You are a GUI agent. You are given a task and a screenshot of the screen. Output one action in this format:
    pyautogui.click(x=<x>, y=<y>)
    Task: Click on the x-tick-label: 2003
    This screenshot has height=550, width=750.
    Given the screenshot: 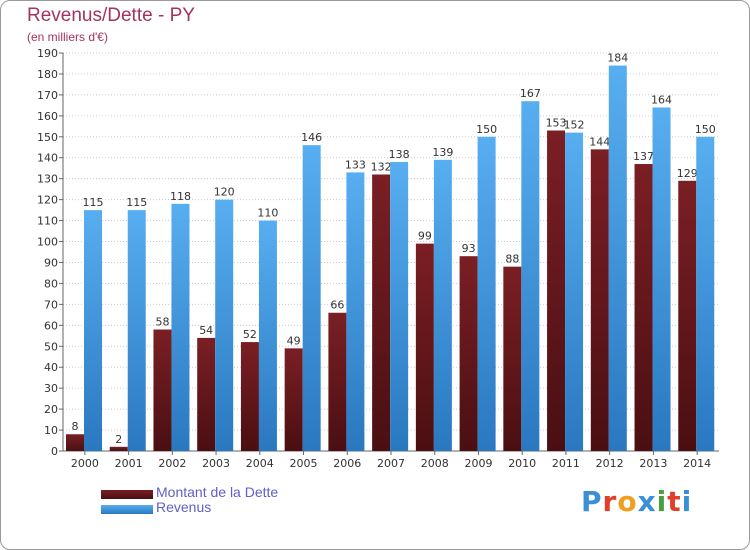 What is the action you would take?
    pyautogui.click(x=216, y=463)
    